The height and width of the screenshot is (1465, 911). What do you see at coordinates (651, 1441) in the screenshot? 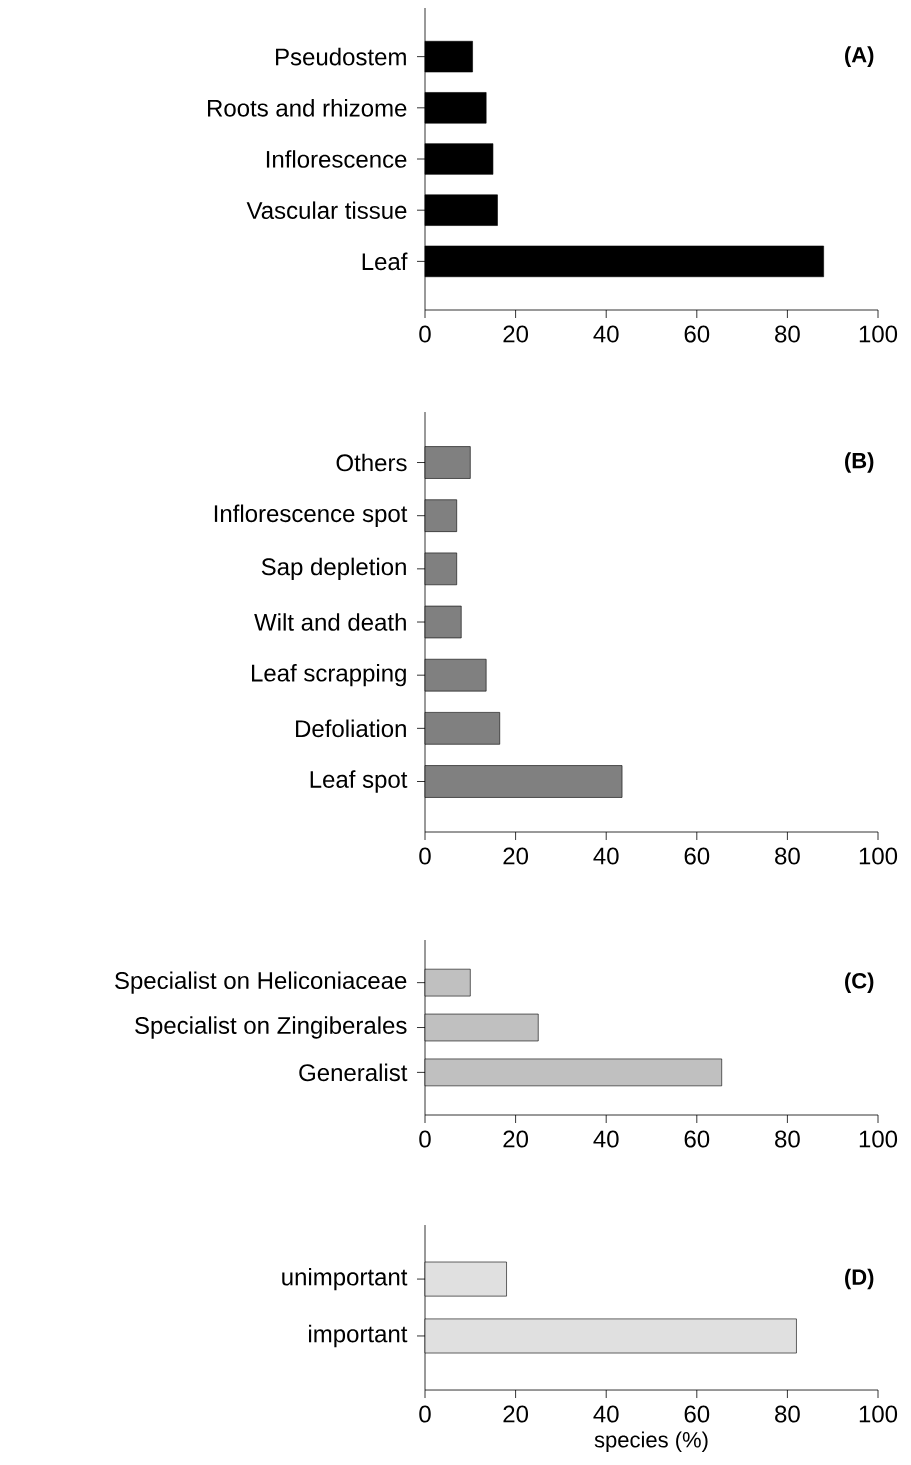
I see `x-axis-title: species (%)` at bounding box center [651, 1441].